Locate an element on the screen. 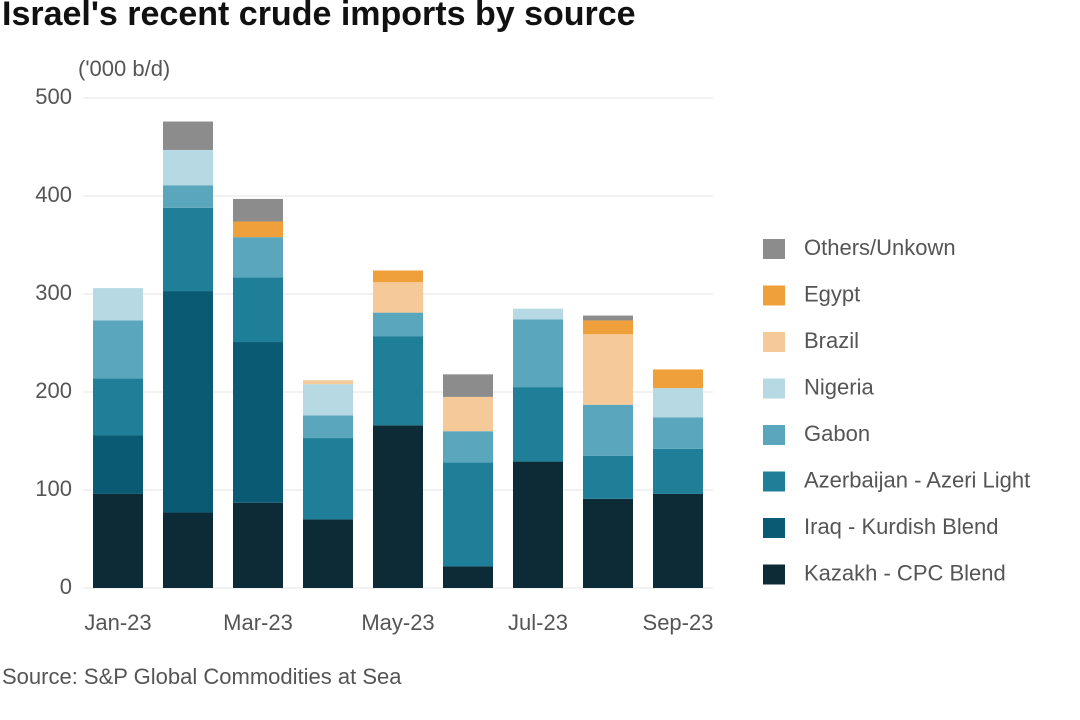 This screenshot has height=720, width=1080. legend-label: Others/Unkown is located at coordinates (880, 247).